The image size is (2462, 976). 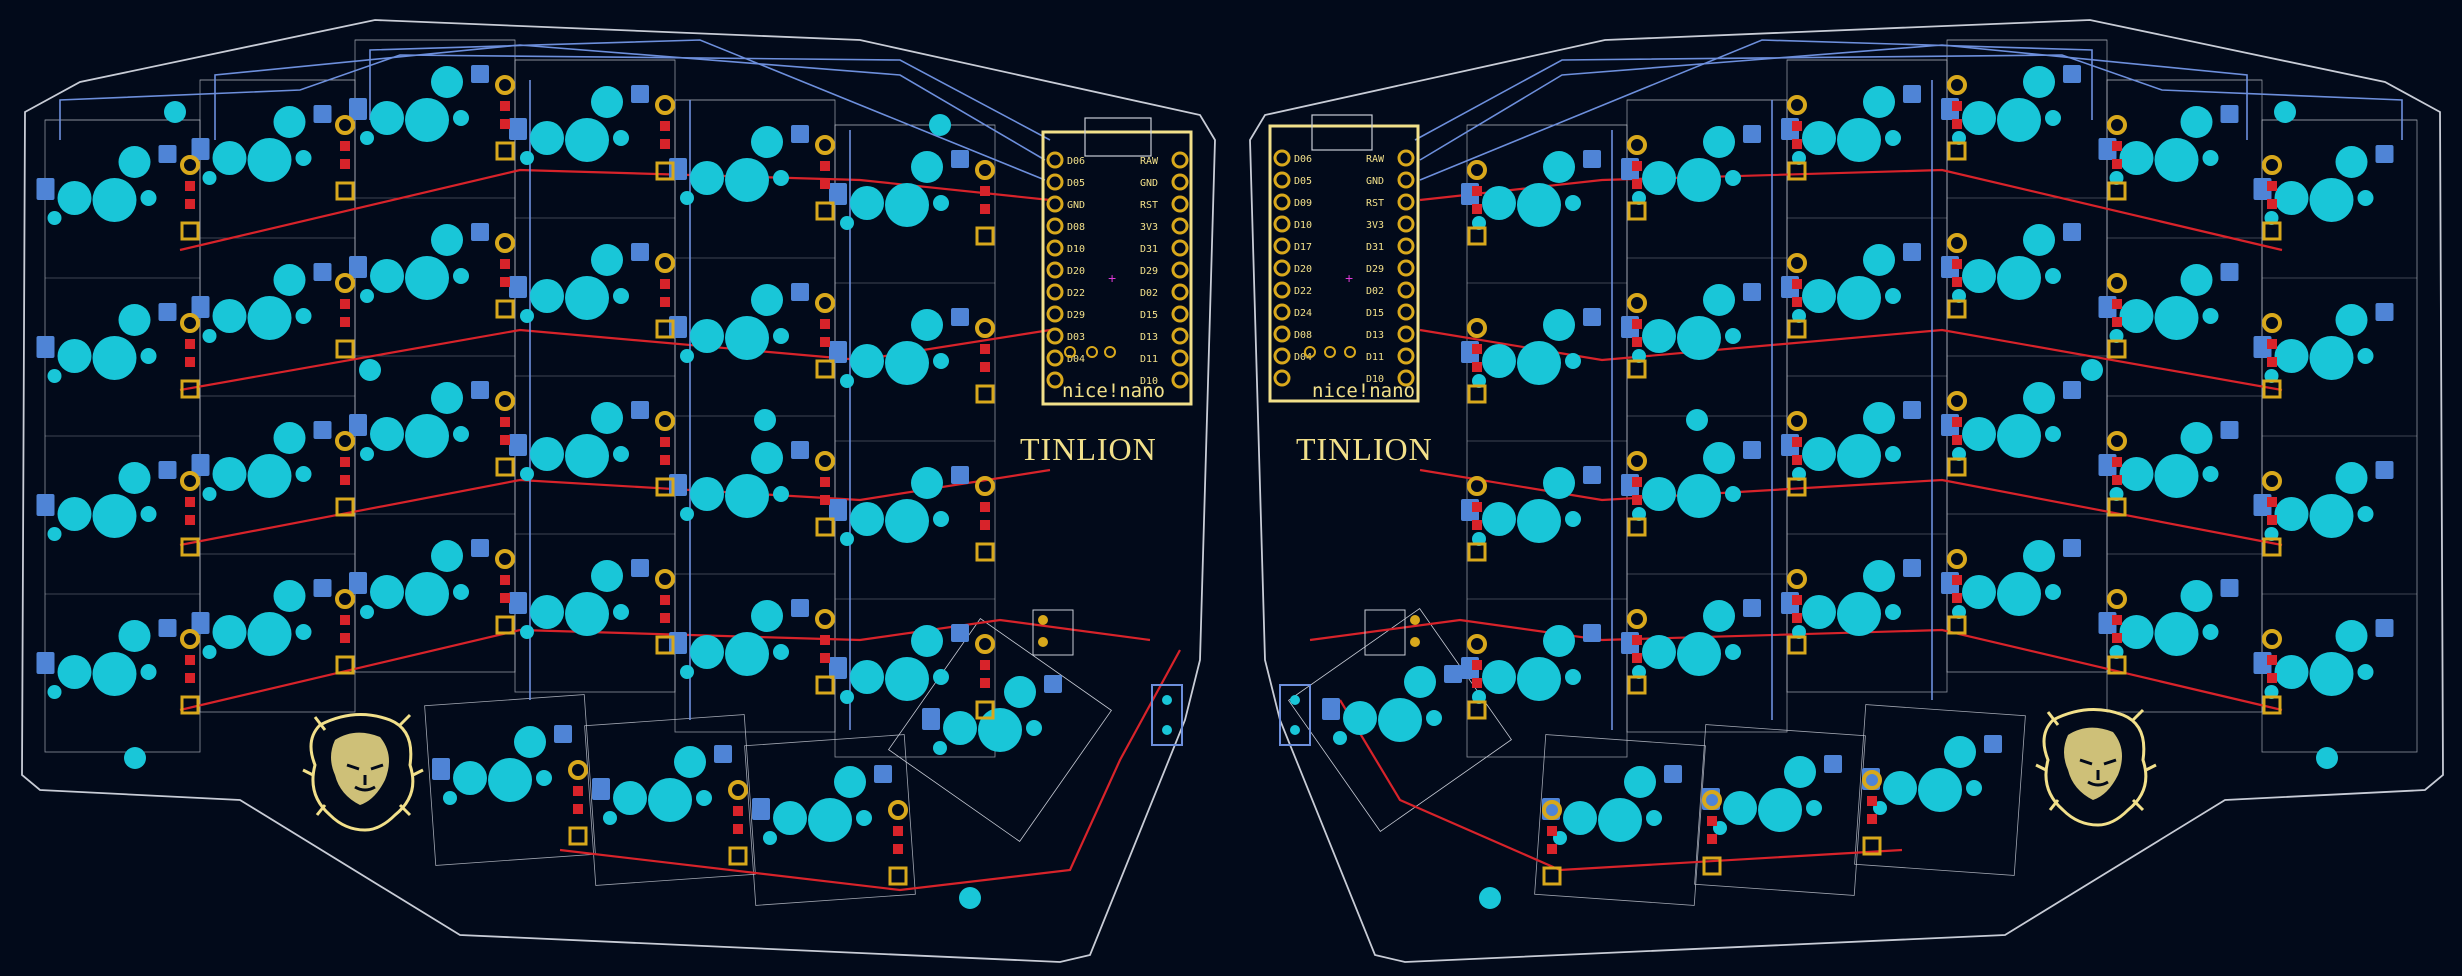 I want to click on left-thumb-key-1-center-pad, so click(x=670, y=800).